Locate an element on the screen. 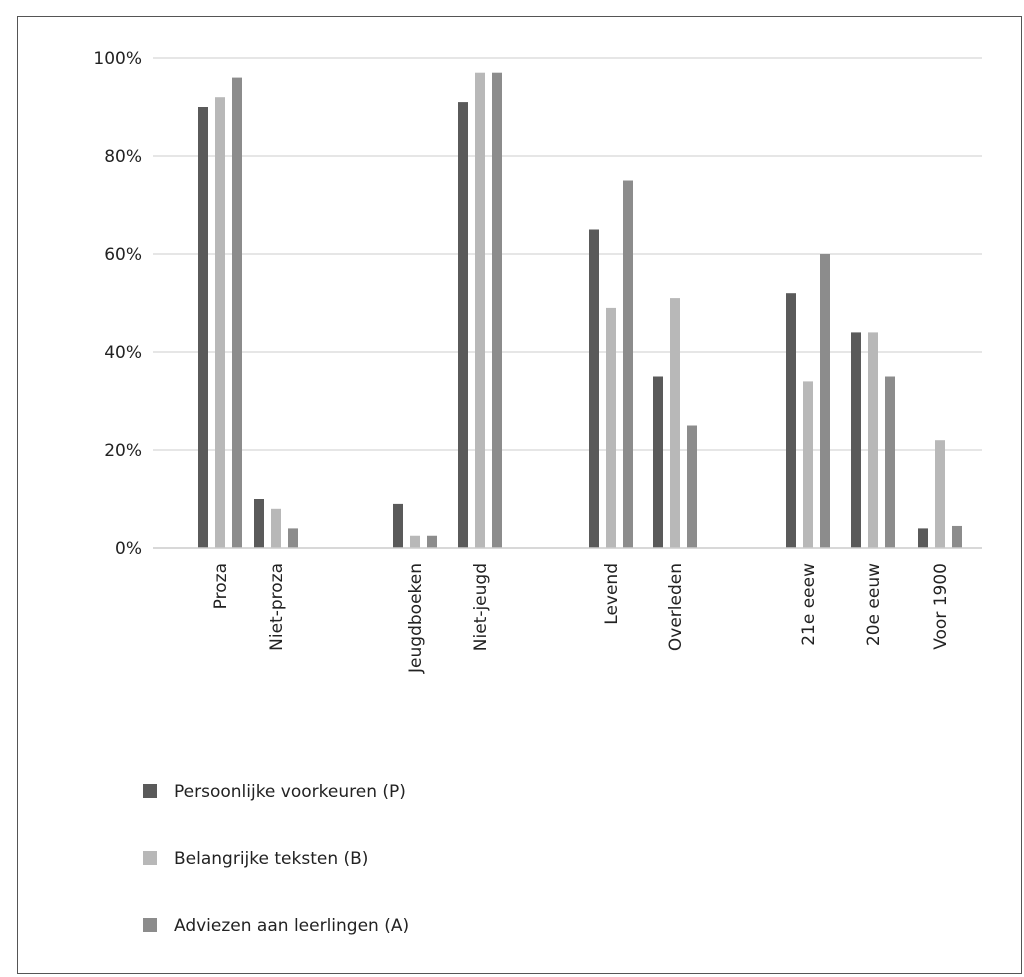  category-label: Jeugdboeken is located at coordinates (416, 618).